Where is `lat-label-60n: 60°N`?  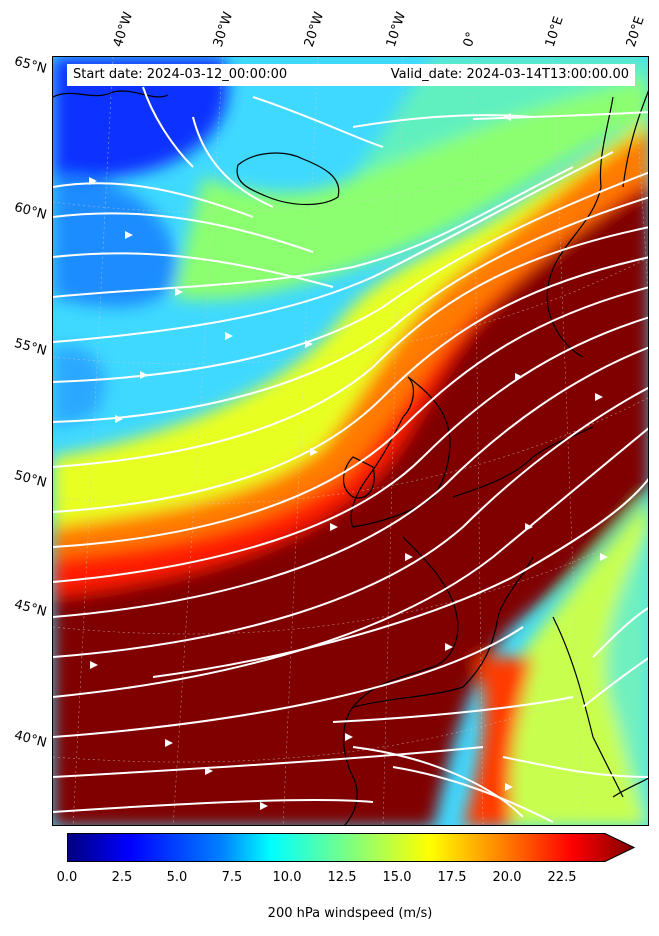
lat-label-60n: 60°N is located at coordinates (30, 211).